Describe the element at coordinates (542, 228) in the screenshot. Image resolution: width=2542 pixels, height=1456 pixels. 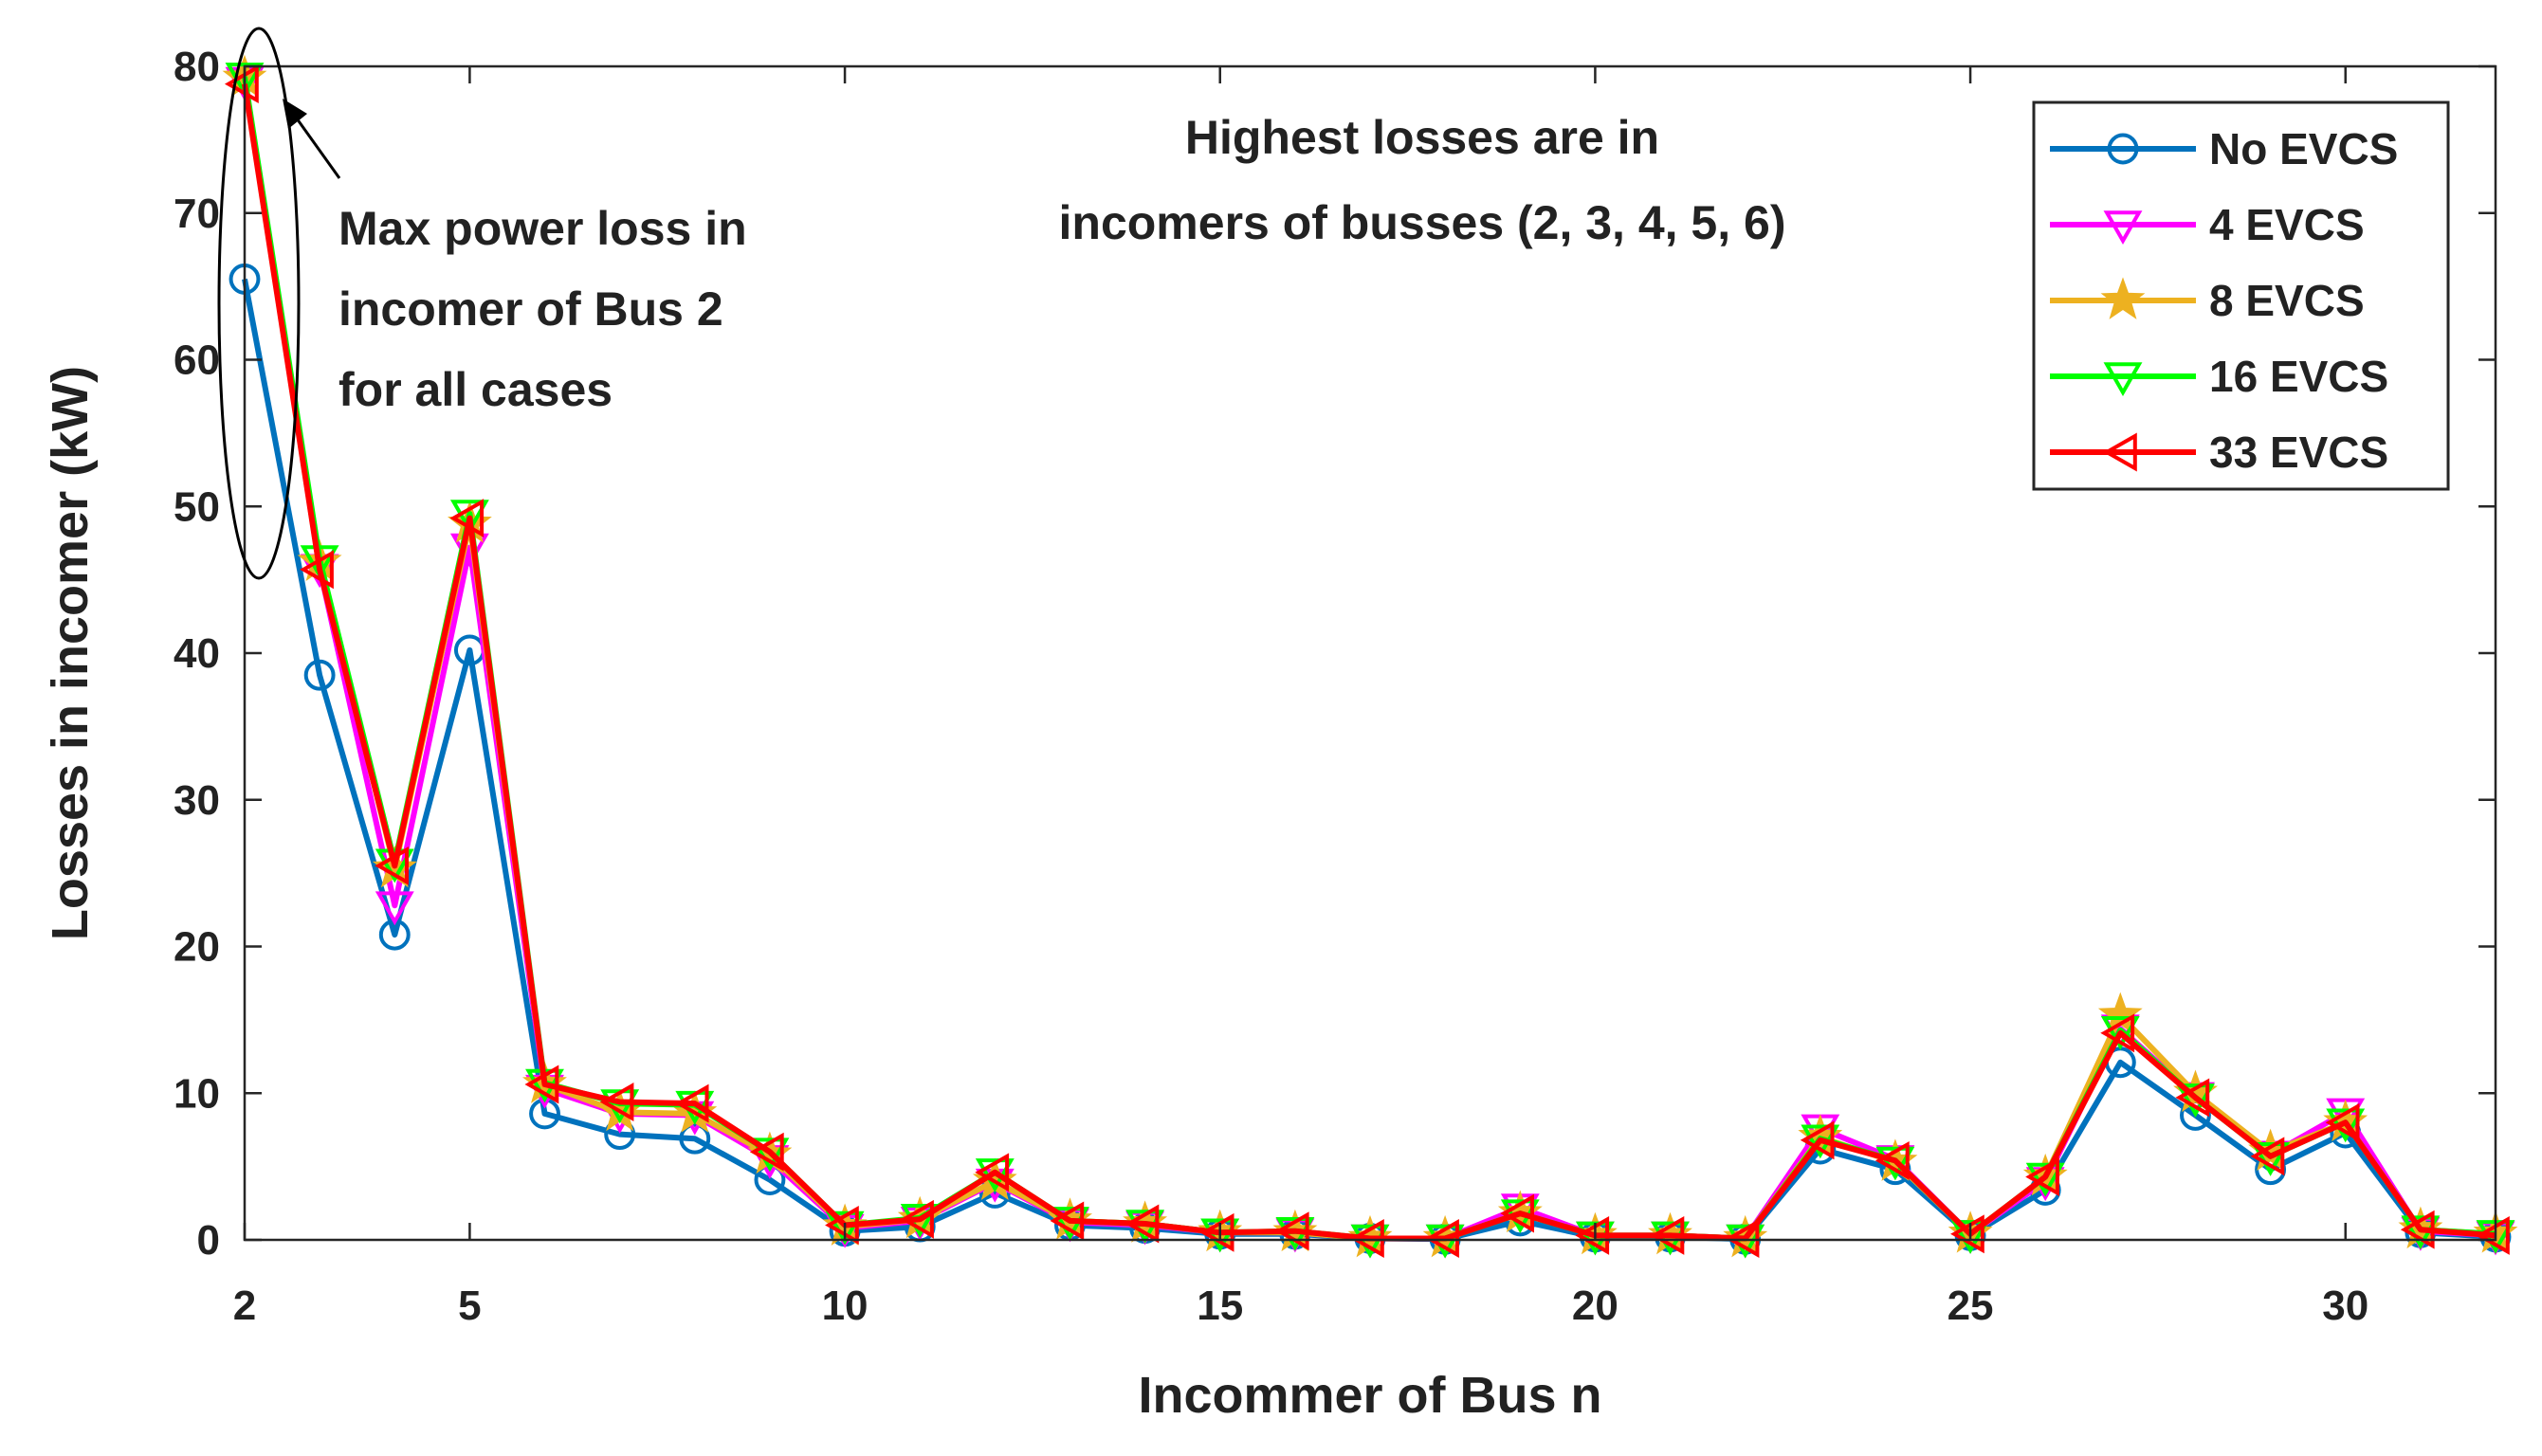
I see `annotation-max-line-1: Max power loss in` at that location.